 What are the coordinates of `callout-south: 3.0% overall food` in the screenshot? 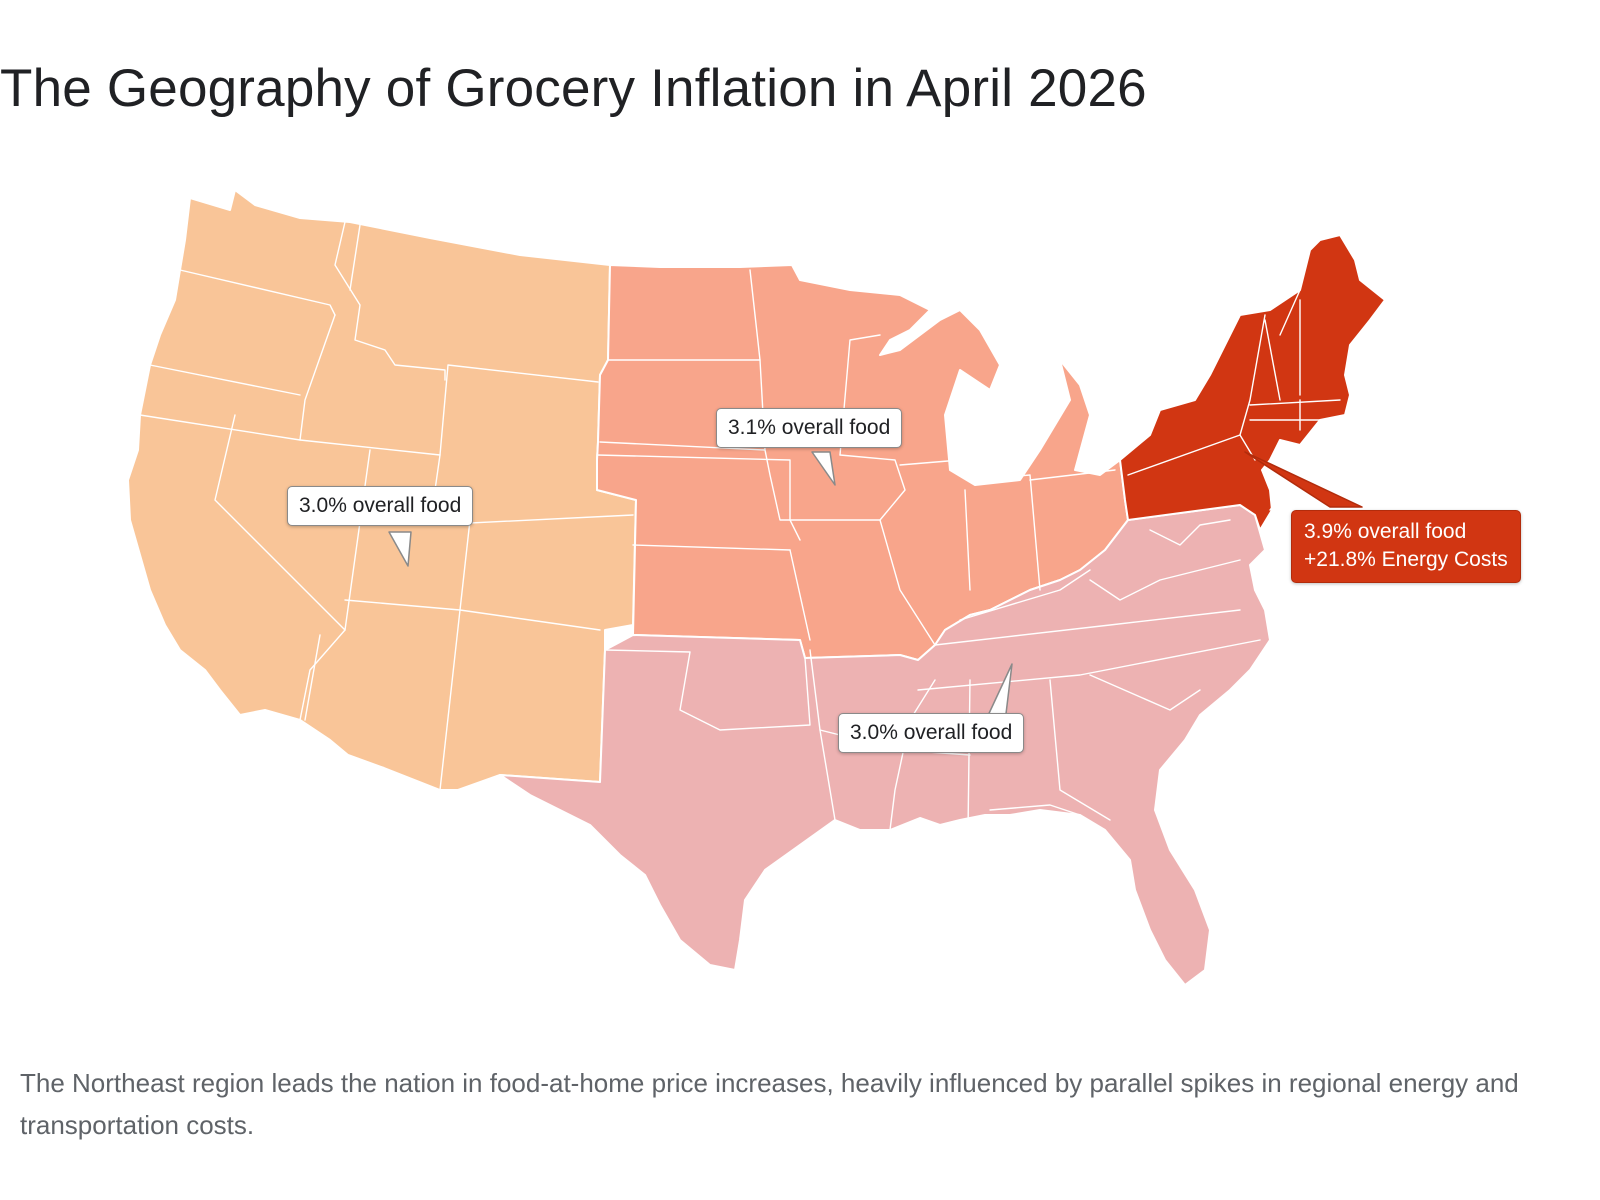 It's located at (931, 733).